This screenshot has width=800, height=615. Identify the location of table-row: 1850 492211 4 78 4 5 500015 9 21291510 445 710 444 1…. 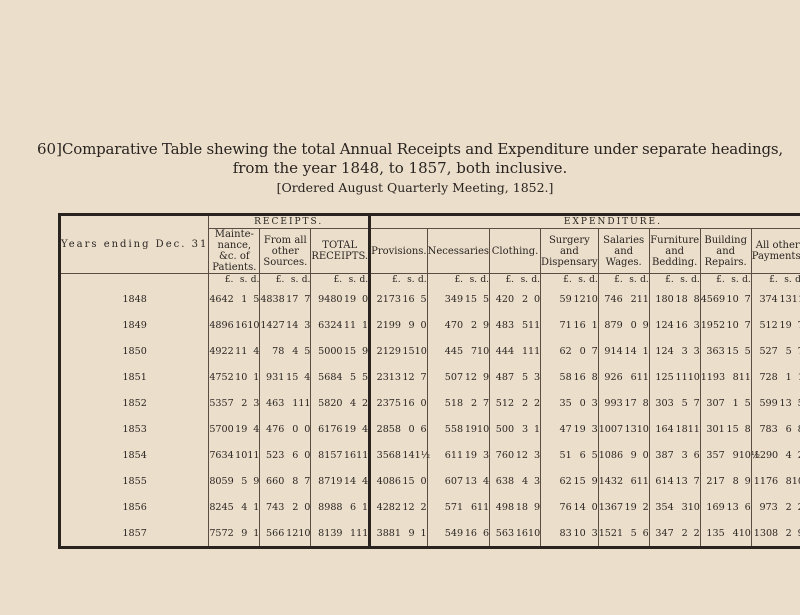
(429, 351).